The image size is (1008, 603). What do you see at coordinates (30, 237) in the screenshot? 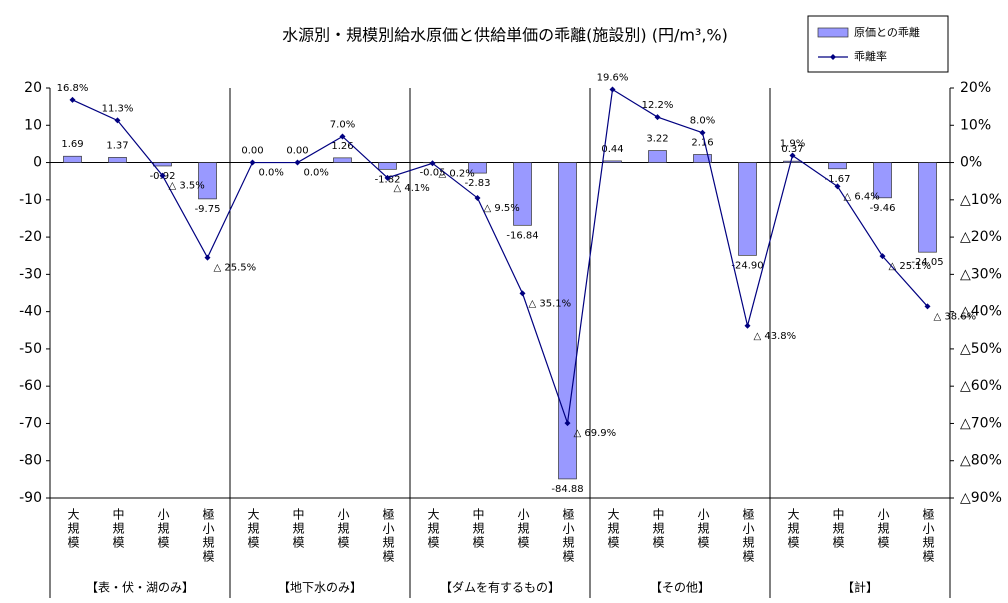
I see `y-tick-label: -20` at bounding box center [30, 237].